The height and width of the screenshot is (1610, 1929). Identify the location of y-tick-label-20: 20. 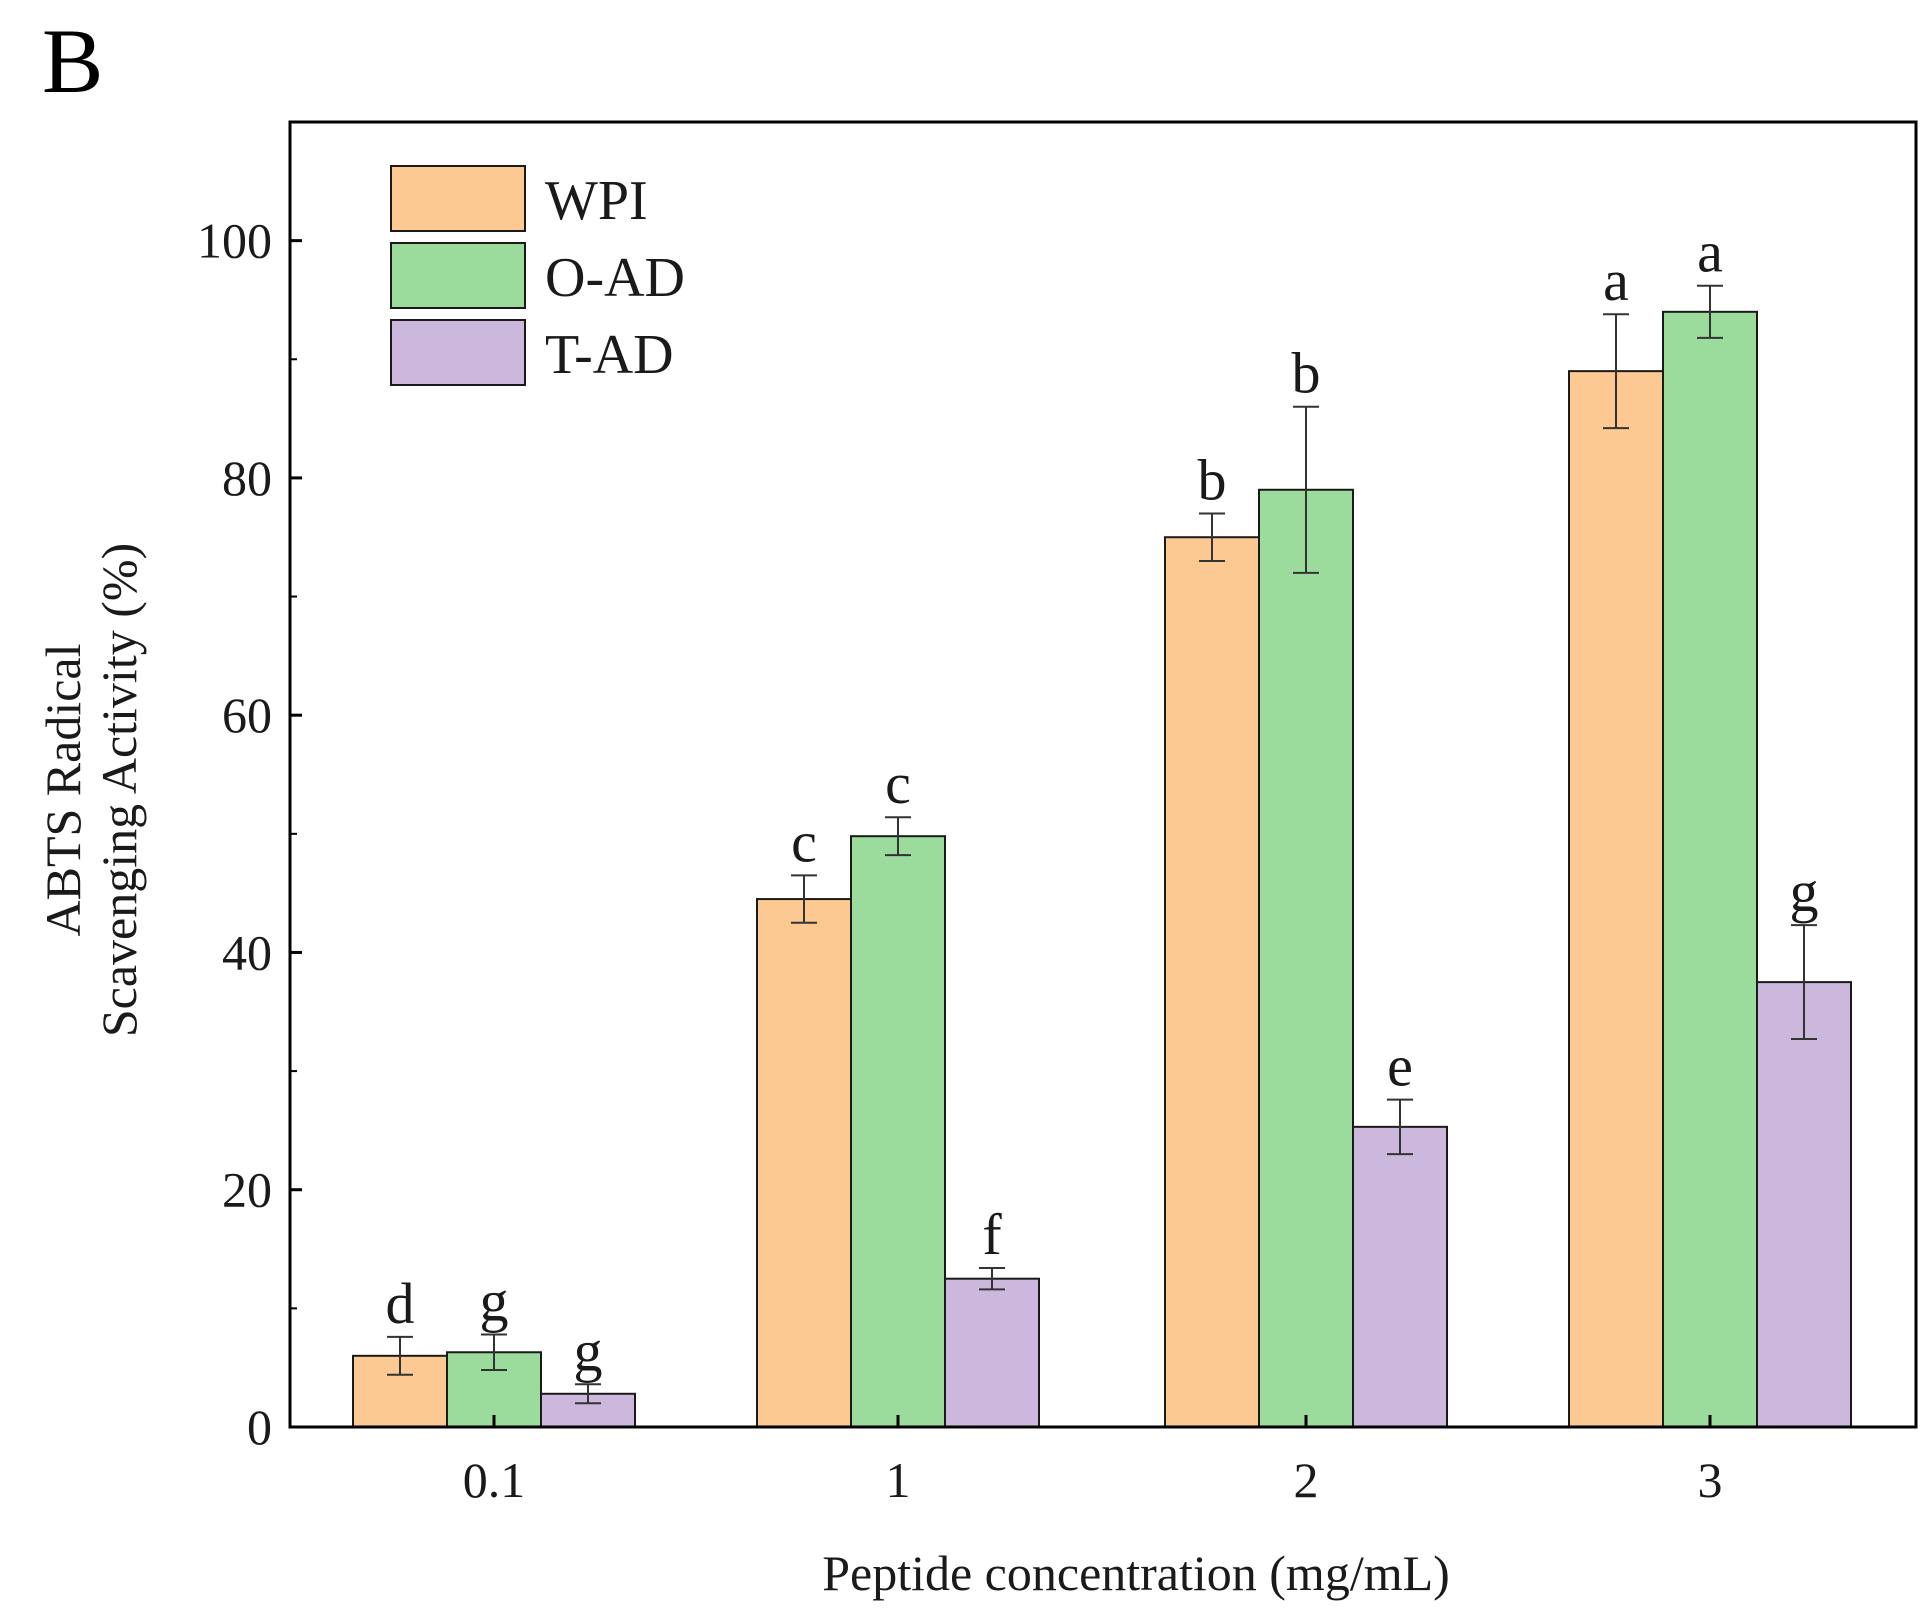
(247, 1190).